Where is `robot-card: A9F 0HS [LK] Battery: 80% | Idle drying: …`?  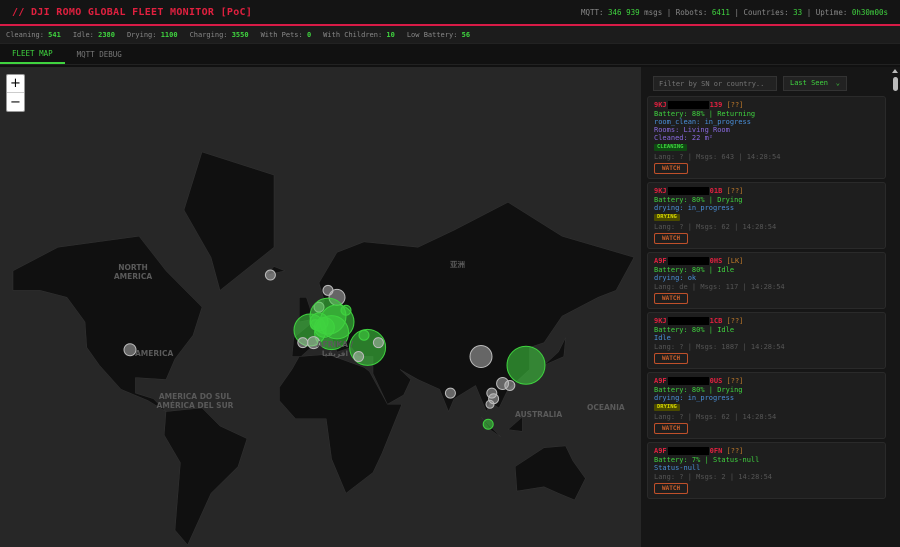
robot-card: A9F 0HS [LK] Battery: 80% | Idle drying: … is located at coordinates (766, 280).